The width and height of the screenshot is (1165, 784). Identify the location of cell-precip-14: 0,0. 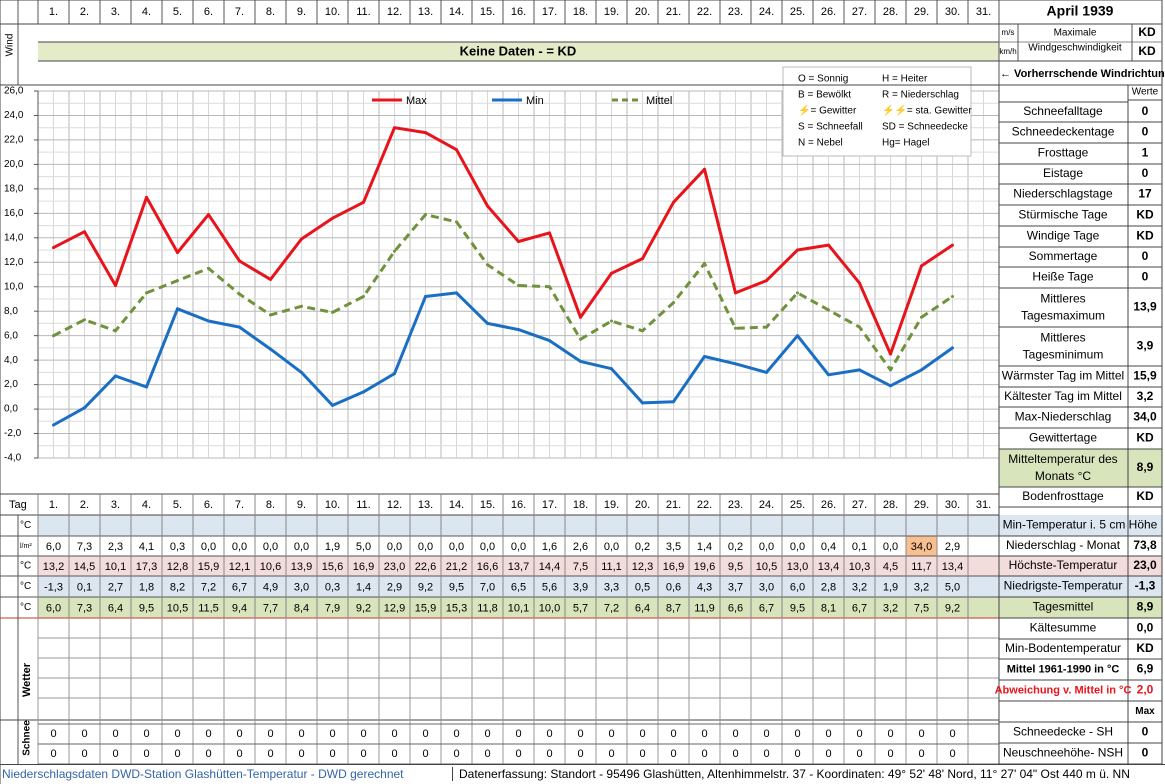
(456, 547).